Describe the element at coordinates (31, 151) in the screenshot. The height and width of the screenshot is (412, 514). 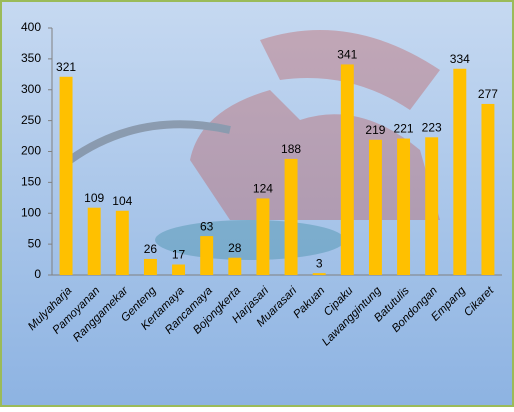
I see `y-tick-label: 200` at that location.